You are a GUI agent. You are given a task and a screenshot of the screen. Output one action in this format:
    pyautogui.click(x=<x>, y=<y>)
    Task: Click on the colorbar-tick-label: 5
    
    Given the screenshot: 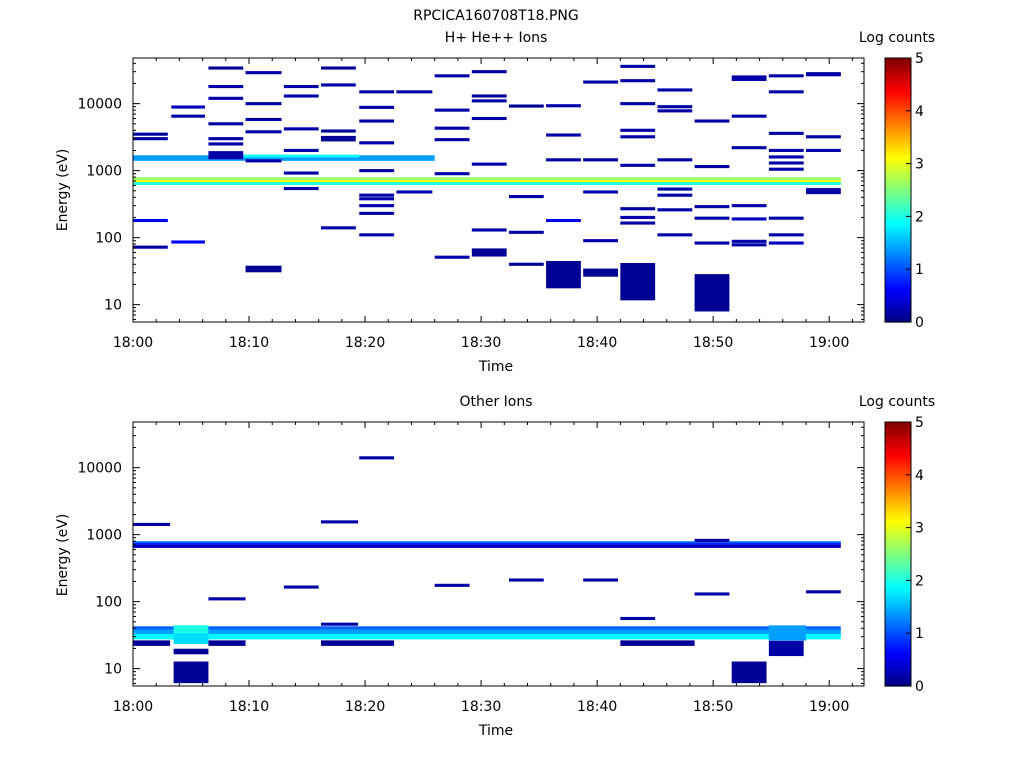 What is the action you would take?
    pyautogui.click(x=919, y=59)
    